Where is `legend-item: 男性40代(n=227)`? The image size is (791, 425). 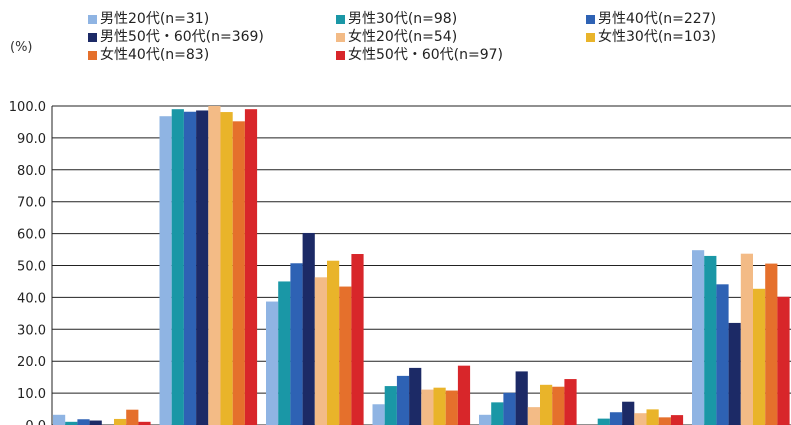 legend-item: 男性40代(n=227) is located at coordinates (686, 19).